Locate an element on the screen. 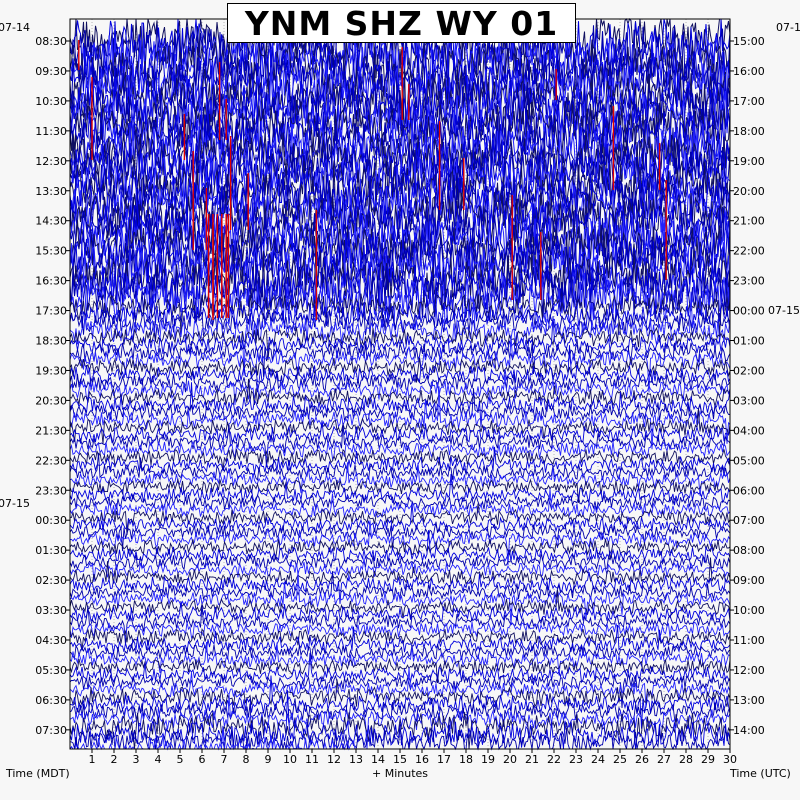 This screenshot has height=800, width=800. x-tick-label: 12 is located at coordinates (334, 759).